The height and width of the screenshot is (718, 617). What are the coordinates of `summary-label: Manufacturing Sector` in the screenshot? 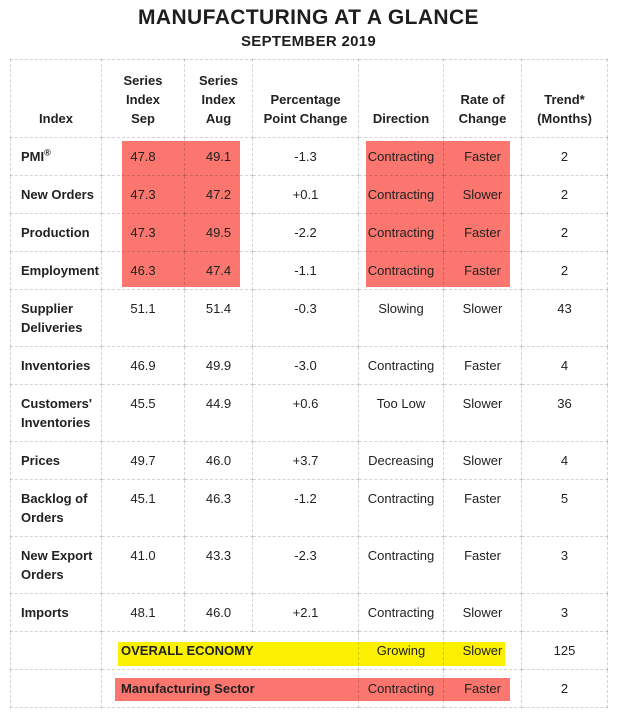 It's located at (230, 688).